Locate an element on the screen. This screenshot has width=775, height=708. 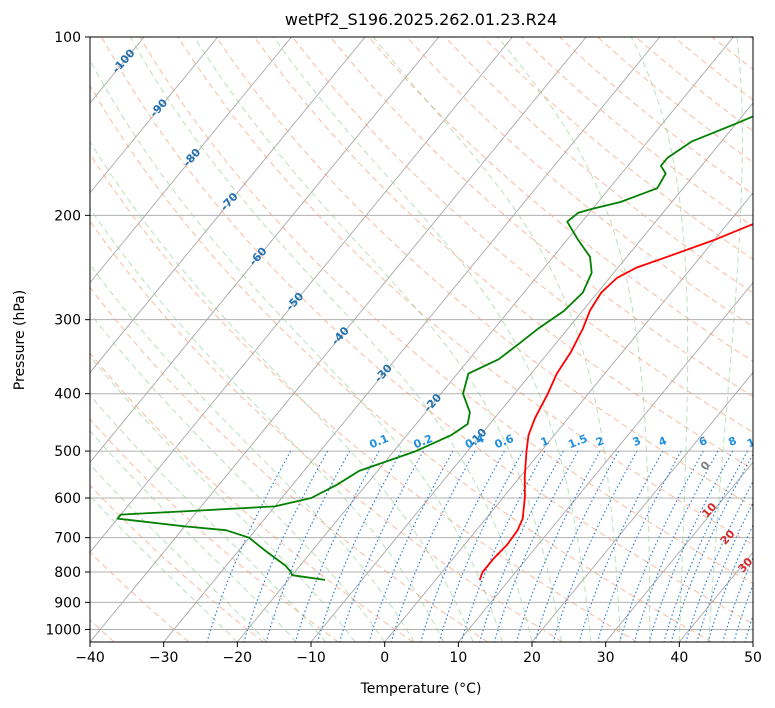
mixing-ratio-label: 0.1 is located at coordinates (378, 441).